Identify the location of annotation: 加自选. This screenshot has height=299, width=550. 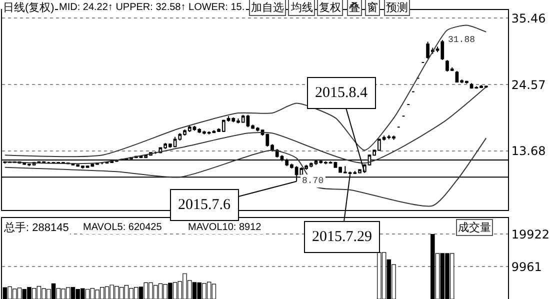
(267, 7).